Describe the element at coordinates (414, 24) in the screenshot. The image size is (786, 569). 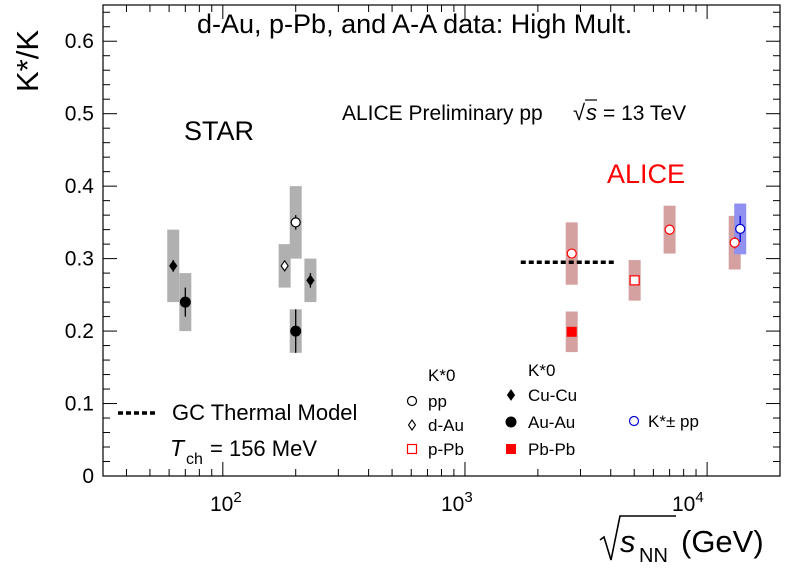
I see `chart-title: d-Au, p-Pb, and A-A data: High Mult.` at that location.